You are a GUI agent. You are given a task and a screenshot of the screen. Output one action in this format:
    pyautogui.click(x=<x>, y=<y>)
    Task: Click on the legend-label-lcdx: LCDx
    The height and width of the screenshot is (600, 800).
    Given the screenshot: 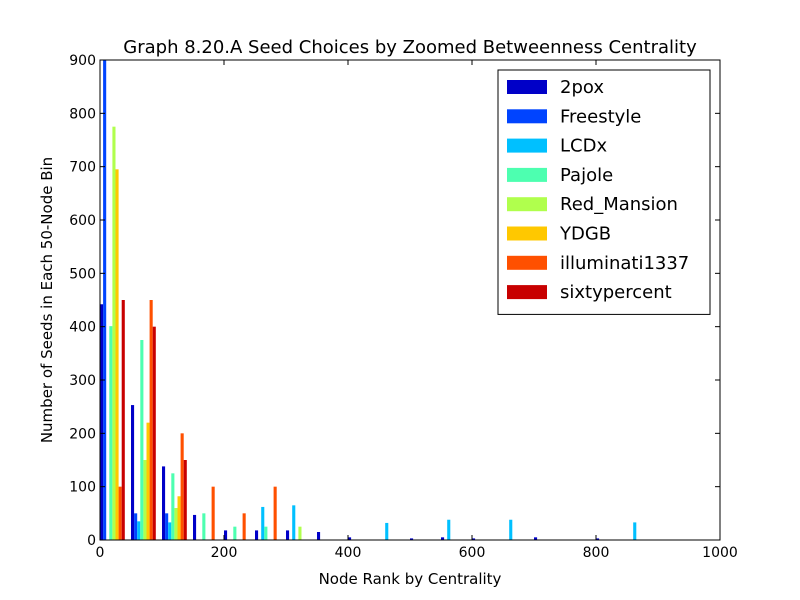 What is the action you would take?
    pyautogui.click(x=583, y=146)
    